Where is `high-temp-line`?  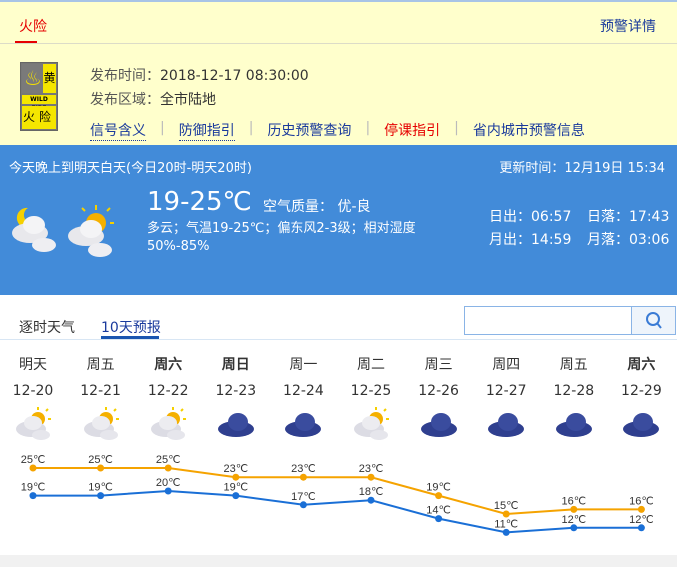 high-temp-line is located at coordinates (337, 491).